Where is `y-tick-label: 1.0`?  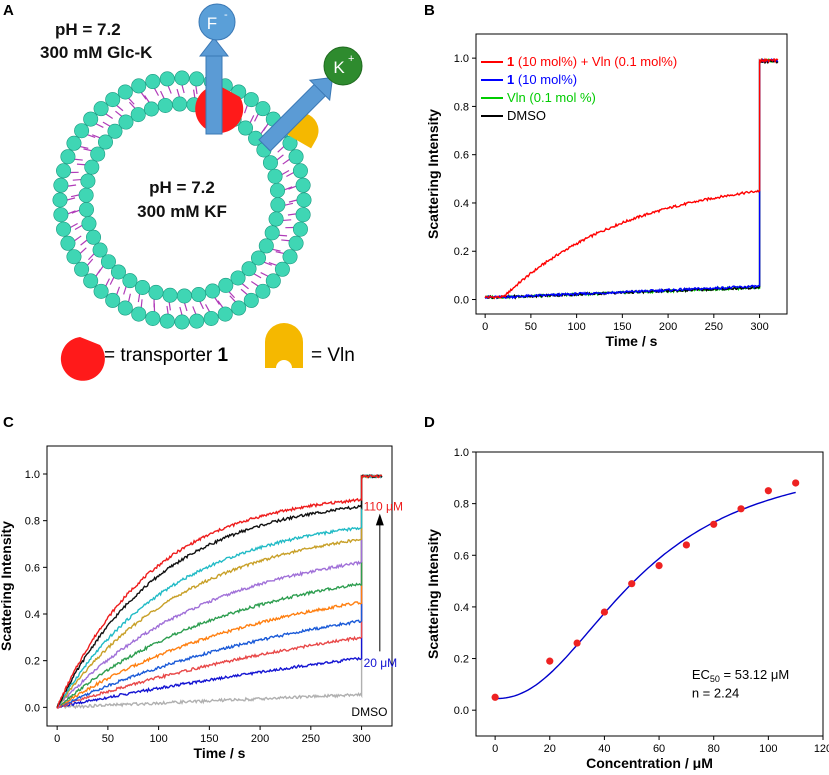
y-tick-label: 1.0 is located at coordinates (32, 475).